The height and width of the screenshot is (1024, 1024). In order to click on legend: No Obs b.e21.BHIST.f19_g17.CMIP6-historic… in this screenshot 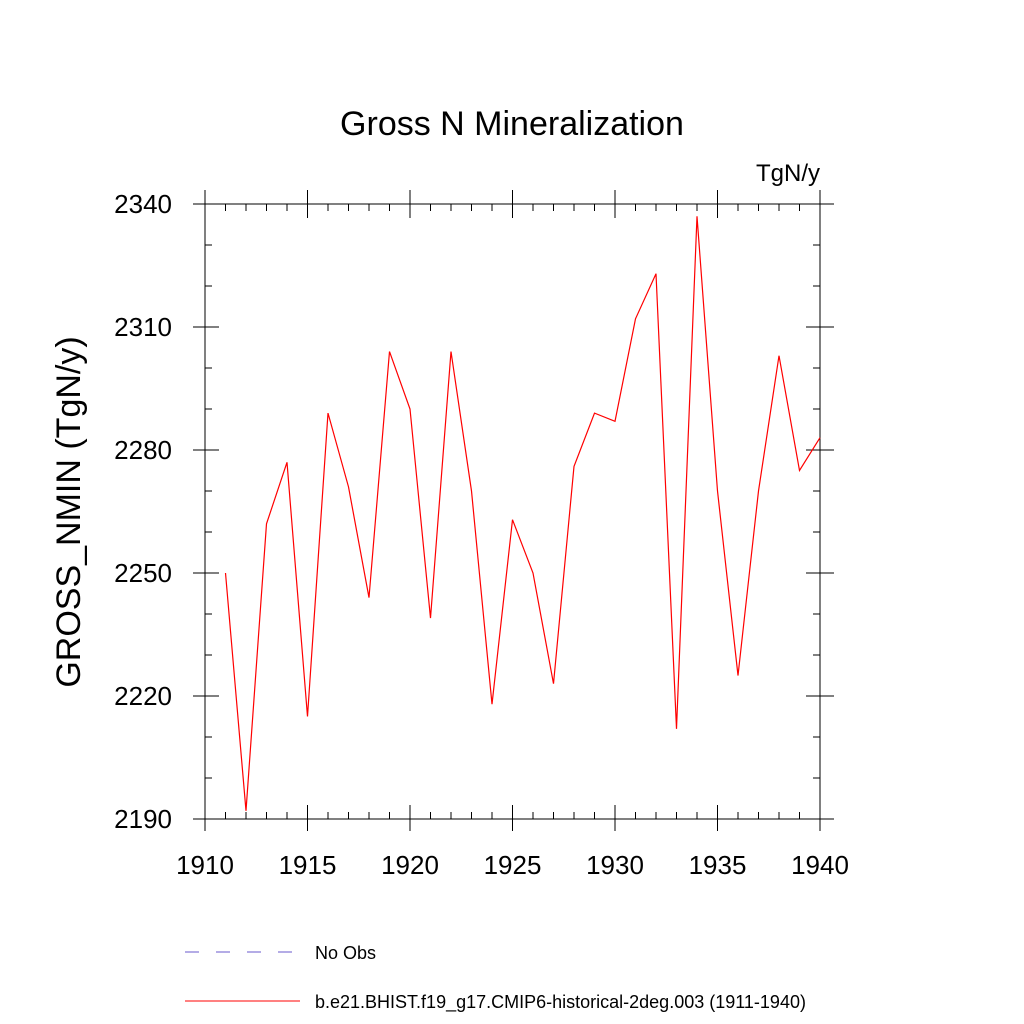, I will do `click(495, 978)`.